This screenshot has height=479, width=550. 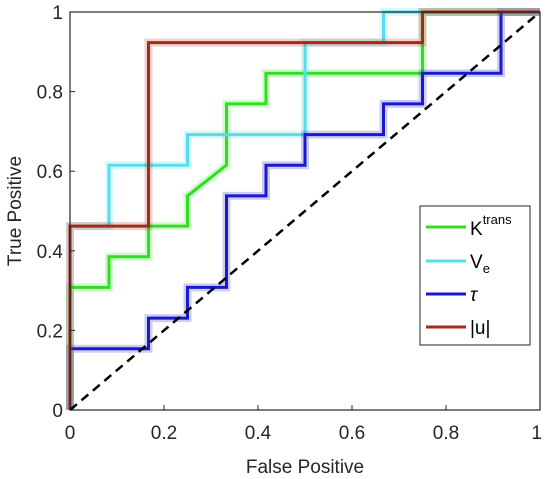 I want to click on x-tick-label: 0.8, so click(x=446, y=433).